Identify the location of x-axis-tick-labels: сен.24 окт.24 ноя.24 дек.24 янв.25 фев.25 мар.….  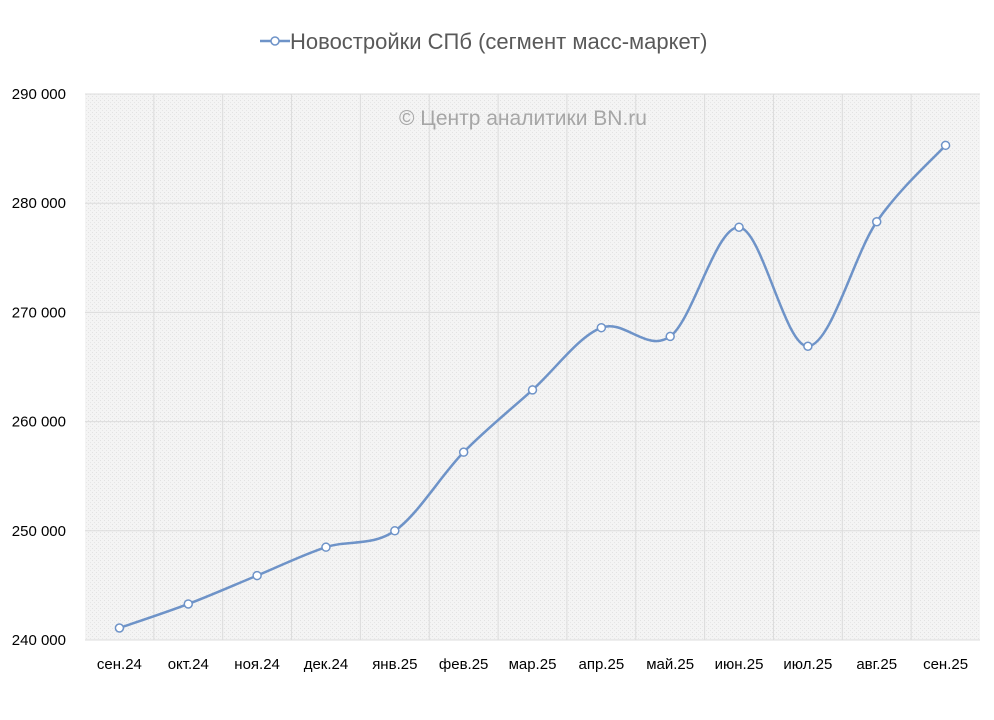
(532, 664).